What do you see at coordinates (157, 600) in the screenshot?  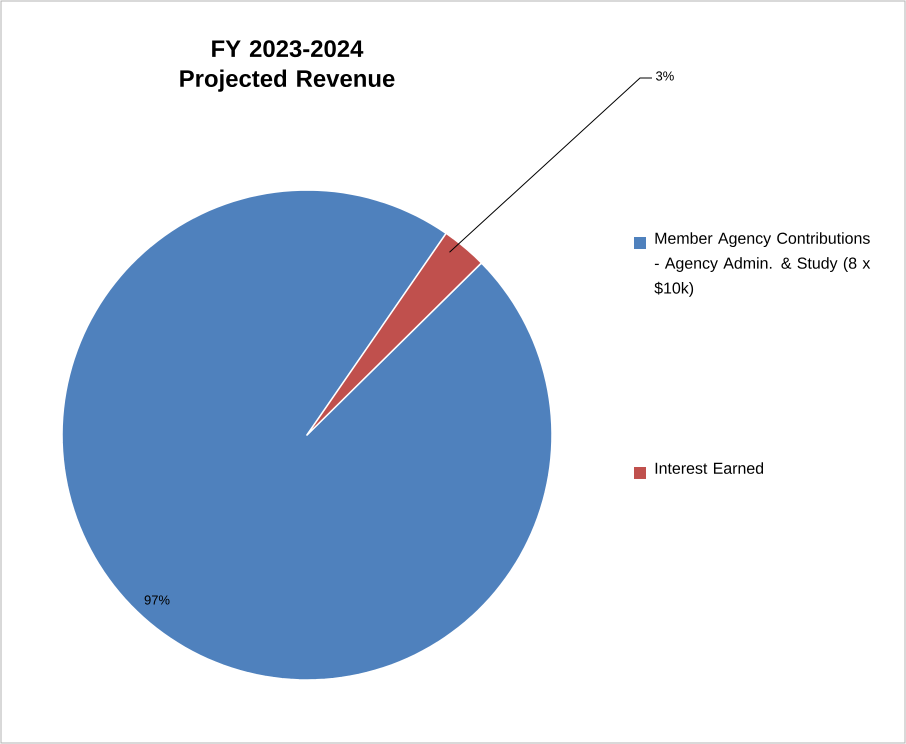 I see `data-label: 97%` at bounding box center [157, 600].